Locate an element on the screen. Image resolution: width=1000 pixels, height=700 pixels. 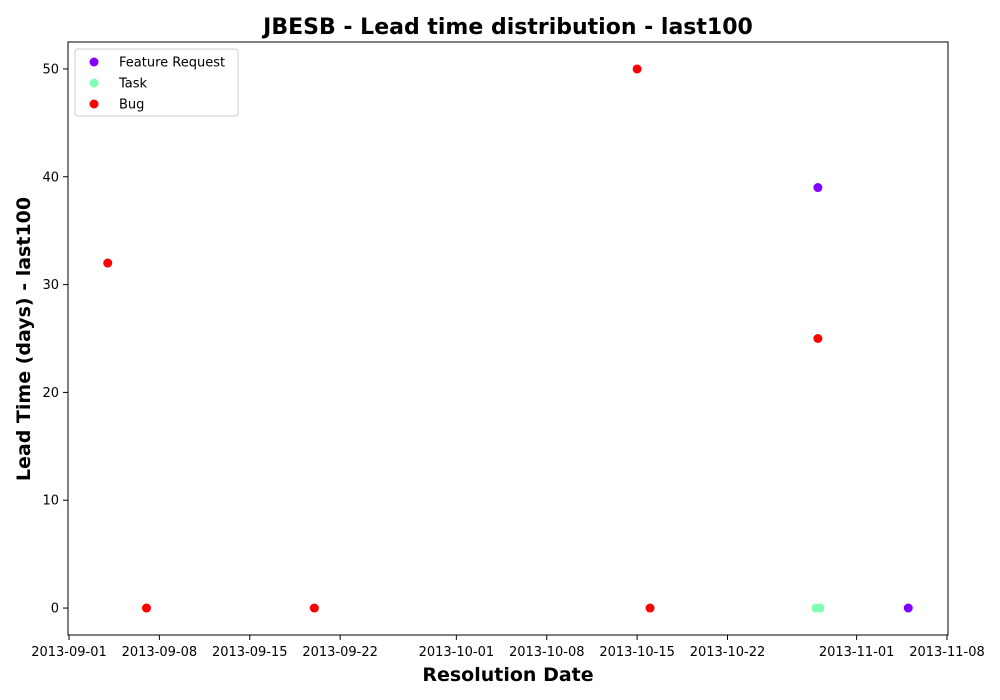
x-tick-label: 2013-10-22 is located at coordinates (728, 652).